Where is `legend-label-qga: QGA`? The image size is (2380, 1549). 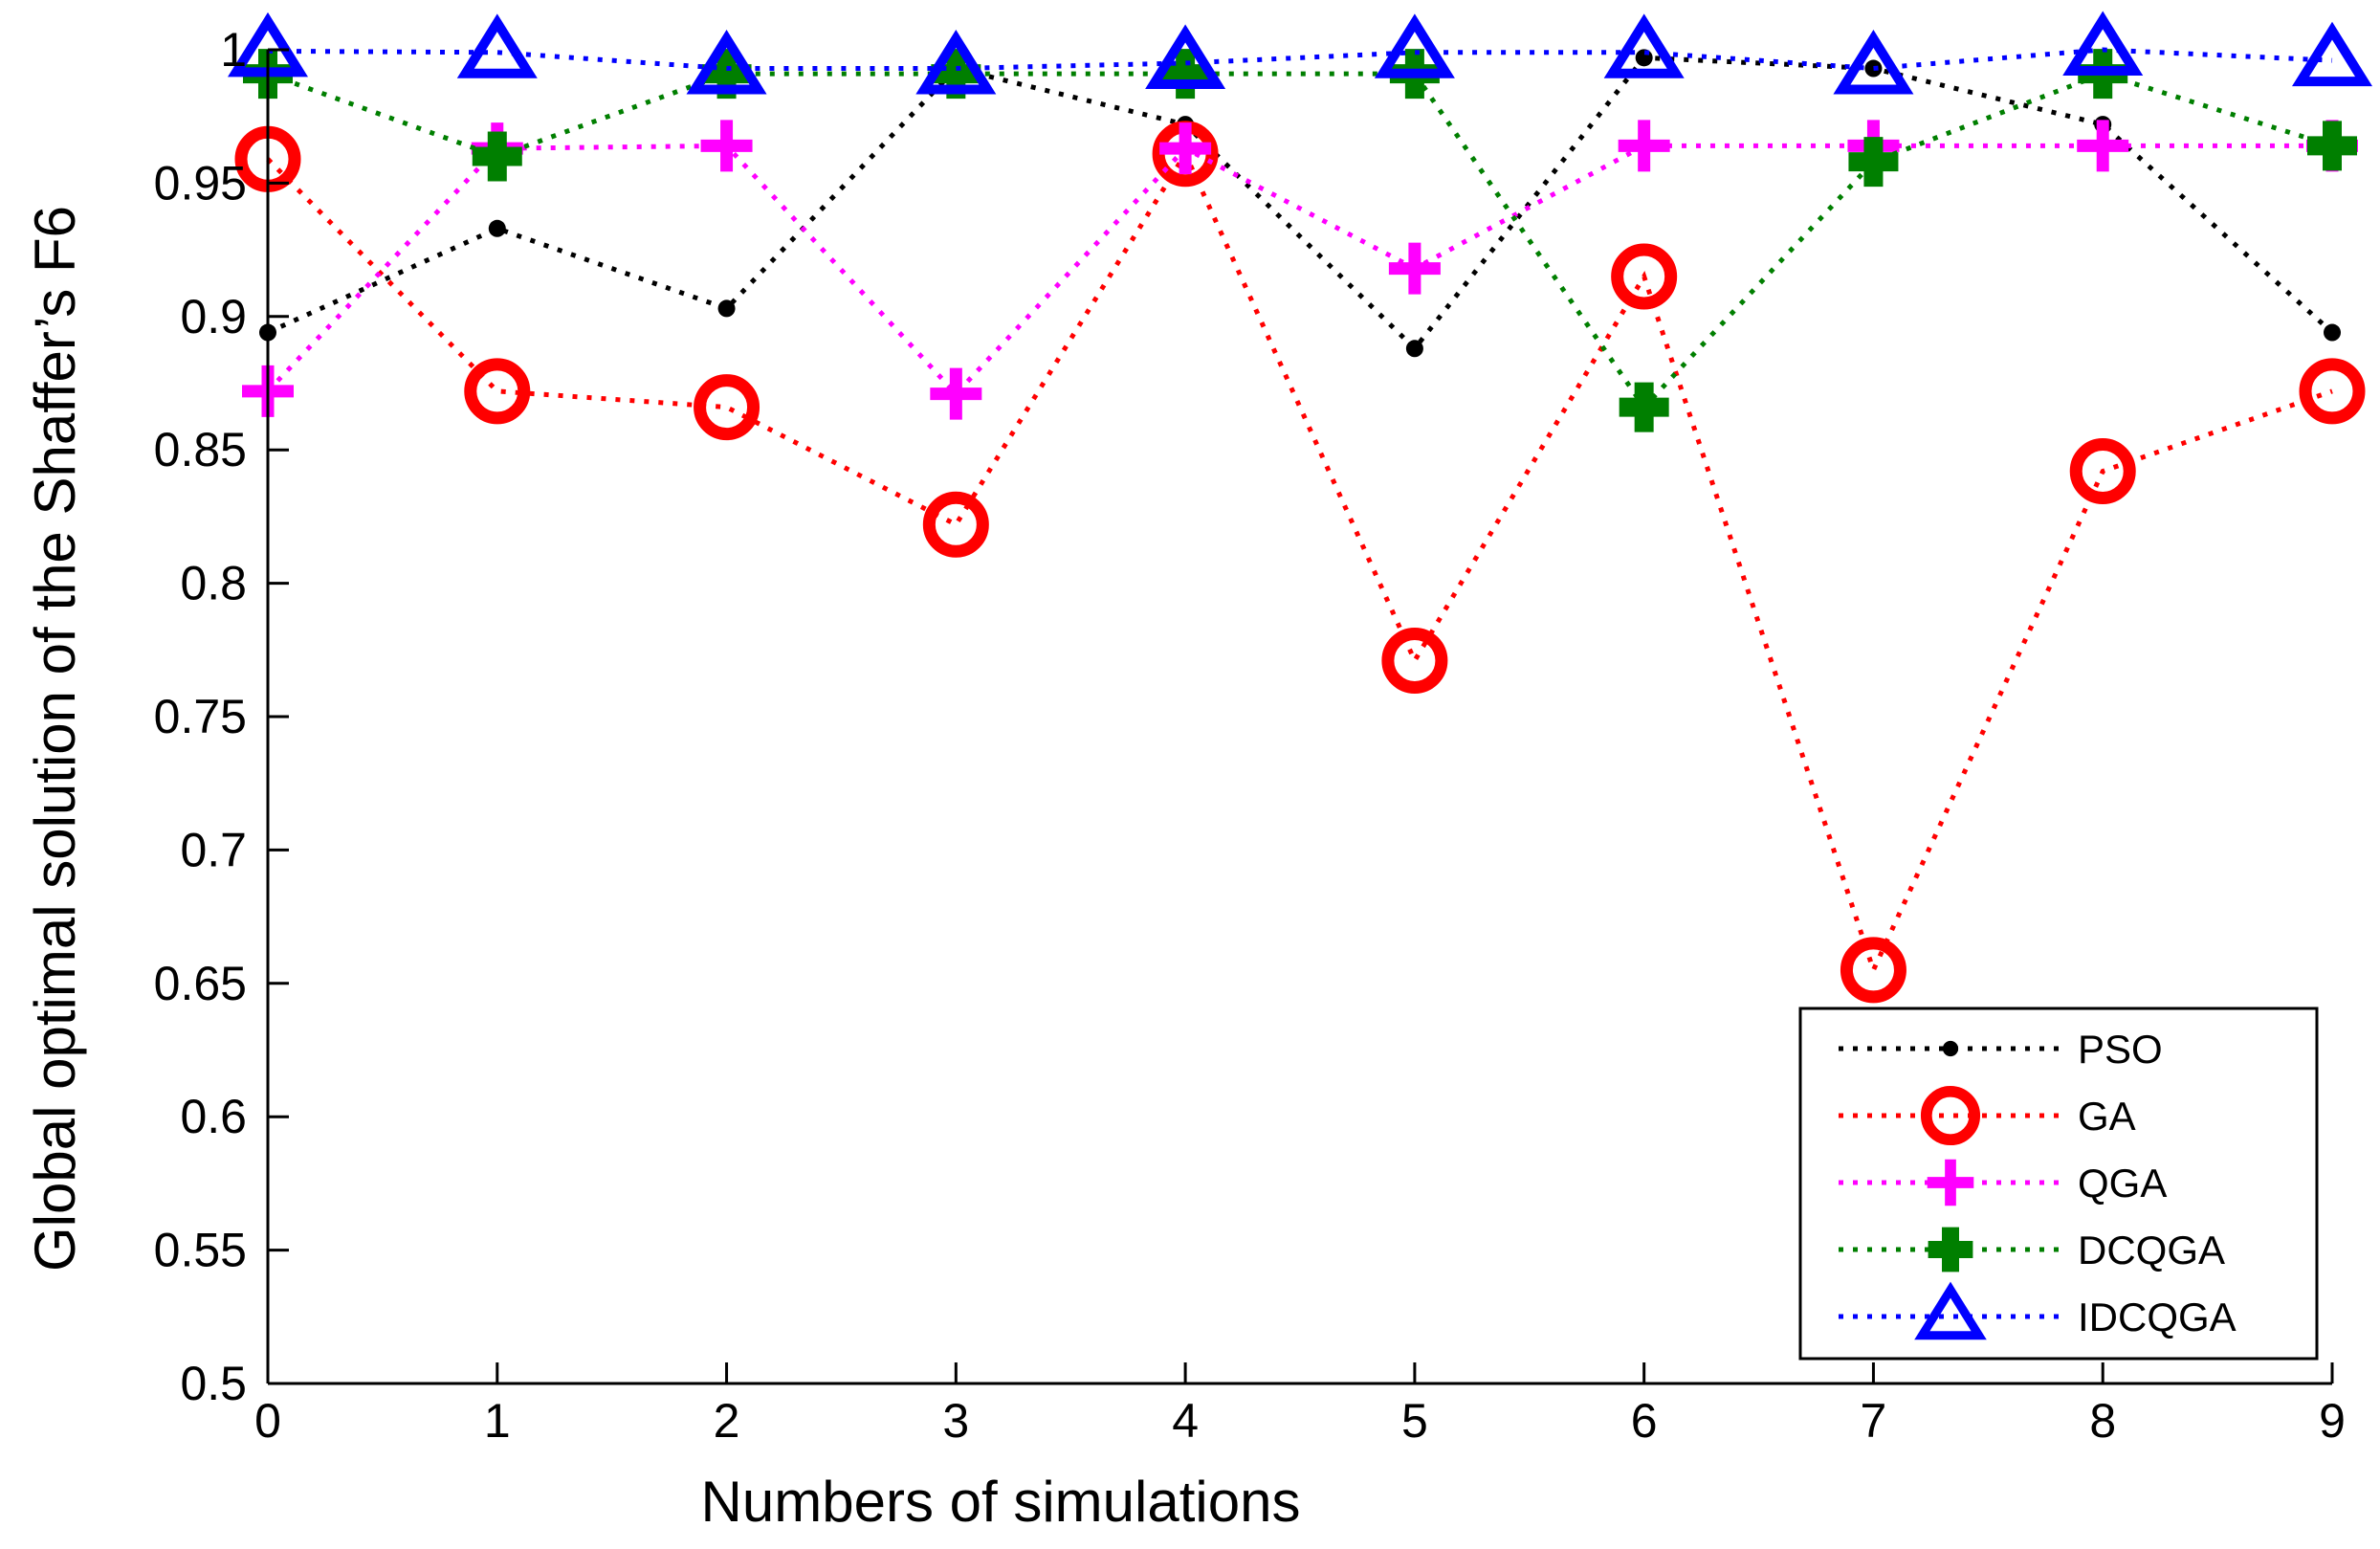
legend-label-qga: QGA is located at coordinates (2122, 1184).